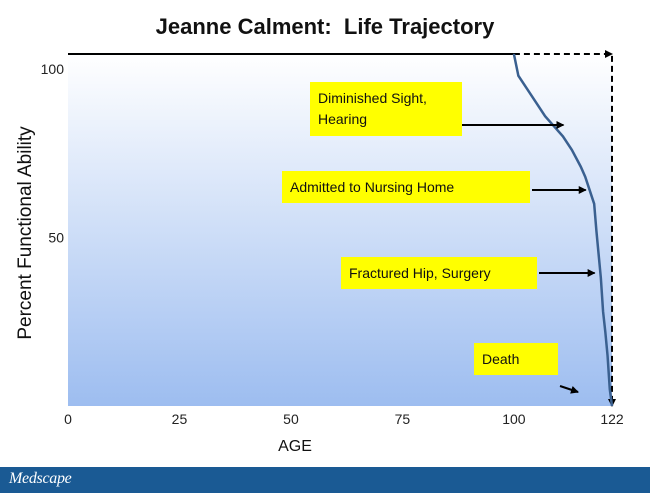  I want to click on annotation-label: Diminished Sight,, so click(372, 98).